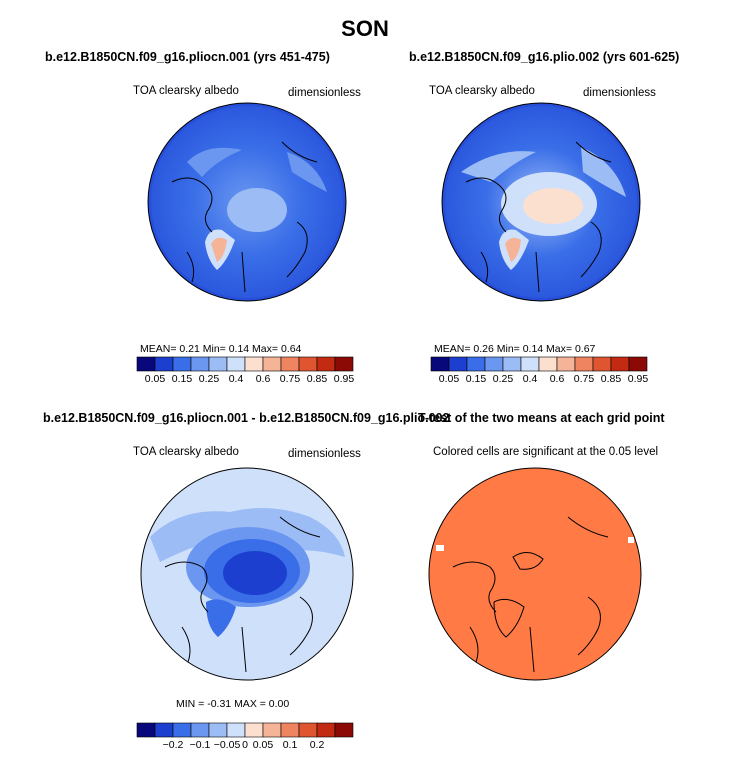  I want to click on panel-2-polar-map, so click(541, 202).